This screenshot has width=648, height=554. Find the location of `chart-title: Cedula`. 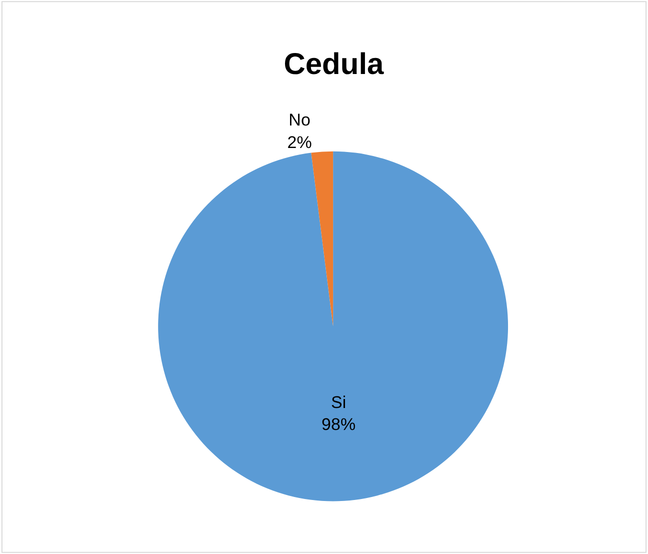

chart-title: Cedula is located at coordinates (334, 65).